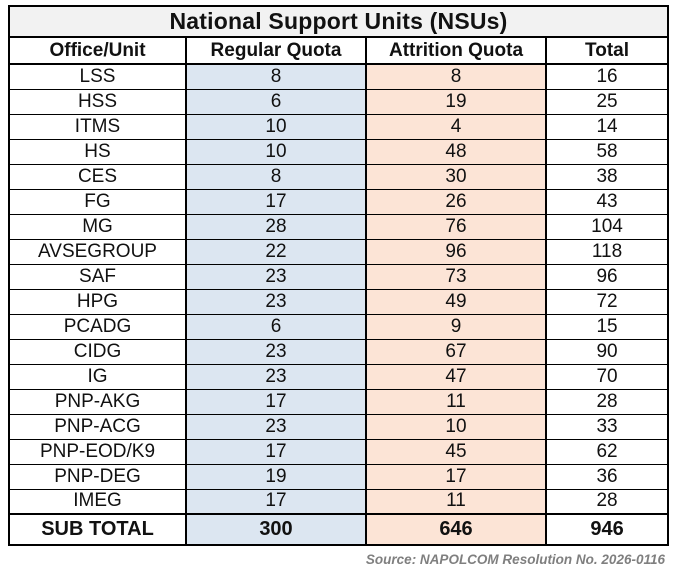 The width and height of the screenshot is (675, 576). What do you see at coordinates (97, 50) in the screenshot?
I see `column-header-office-unit: Office/Unit` at bounding box center [97, 50].